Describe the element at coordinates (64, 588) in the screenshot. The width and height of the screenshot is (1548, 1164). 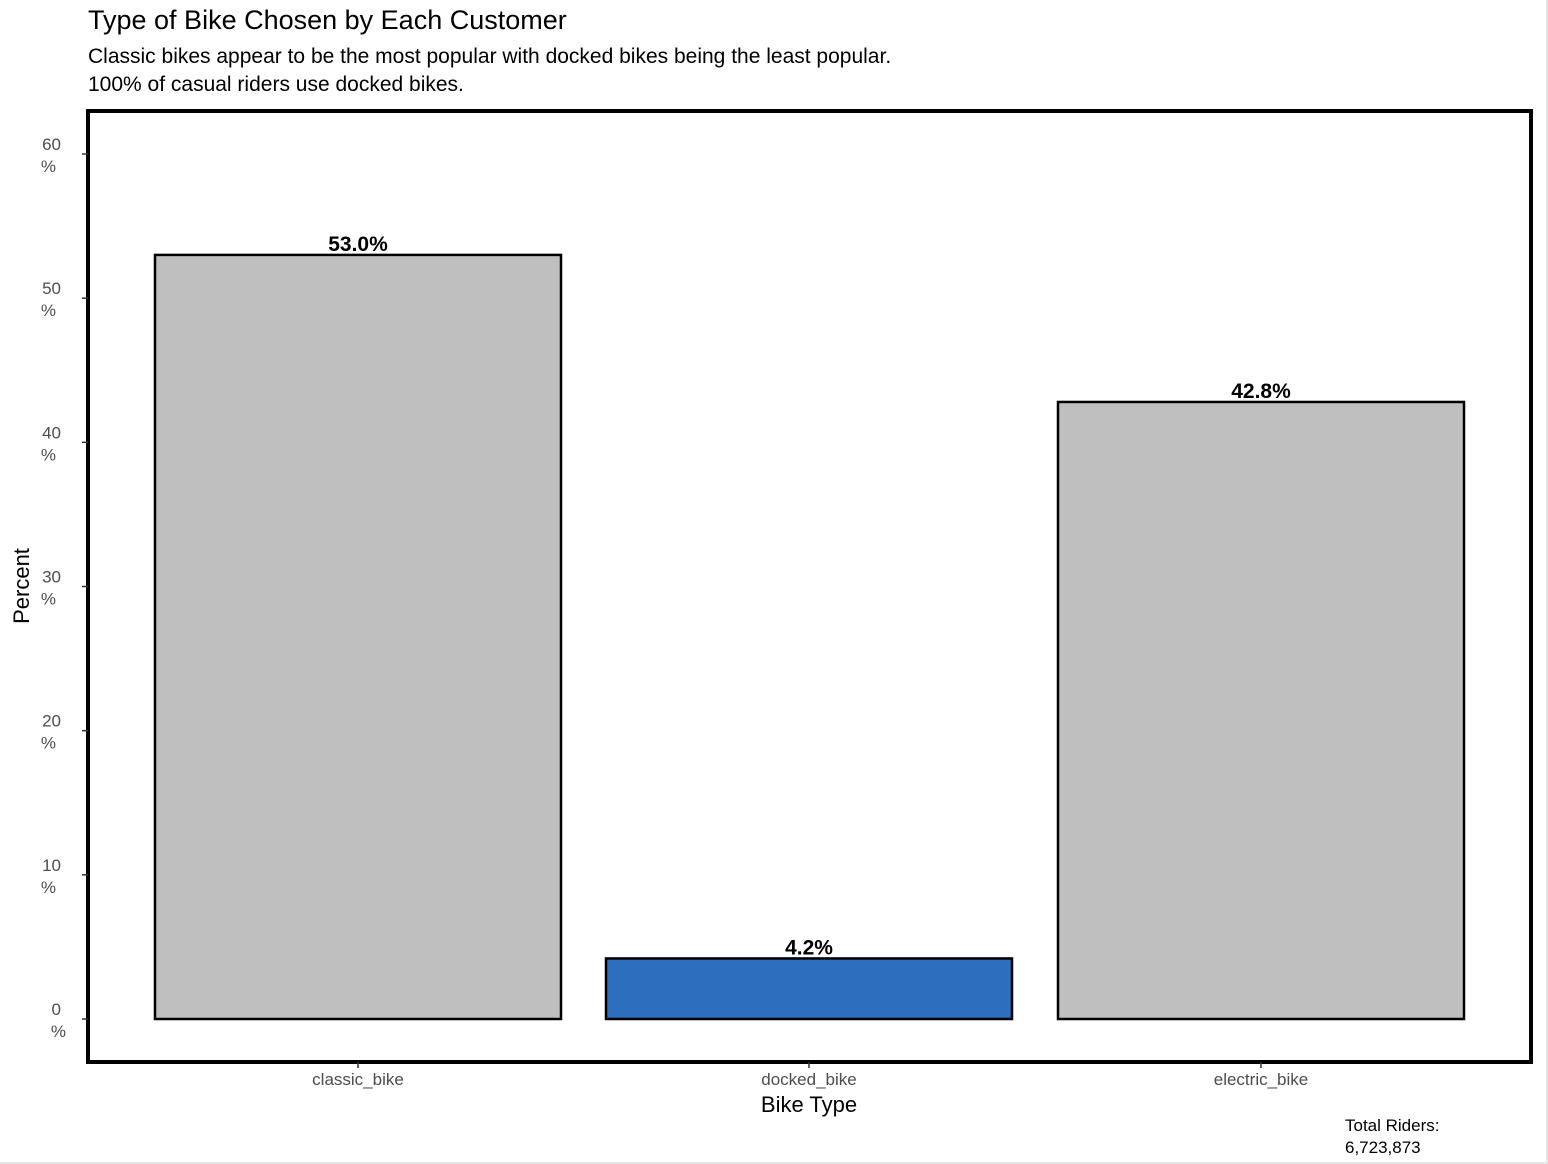
I see `y-axis: 0 % 10 % 20 % 30 % 40 % 50 % 60%` at that location.